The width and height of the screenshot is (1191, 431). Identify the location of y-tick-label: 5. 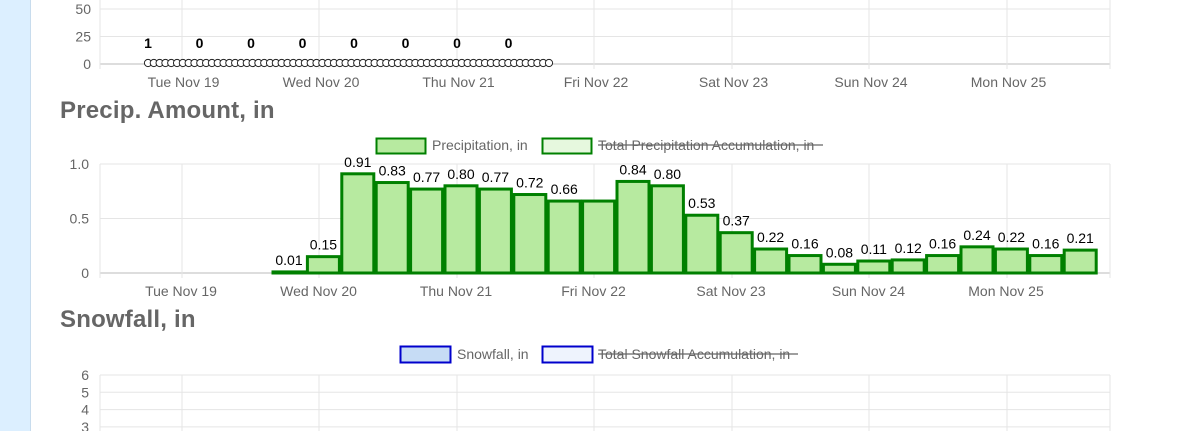
(85, 392).